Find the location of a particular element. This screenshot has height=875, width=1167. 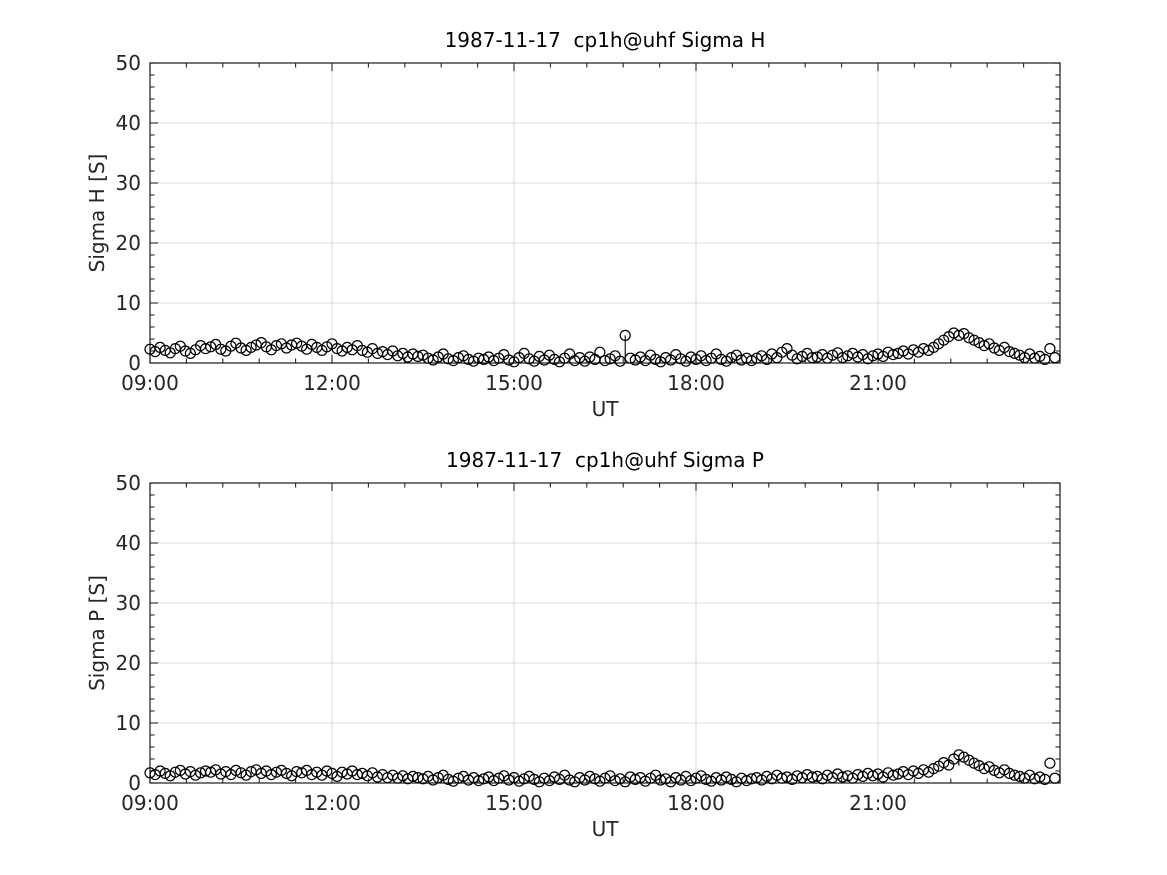

chart2-y-axis-label: Sigma P [S] is located at coordinates (97, 633).